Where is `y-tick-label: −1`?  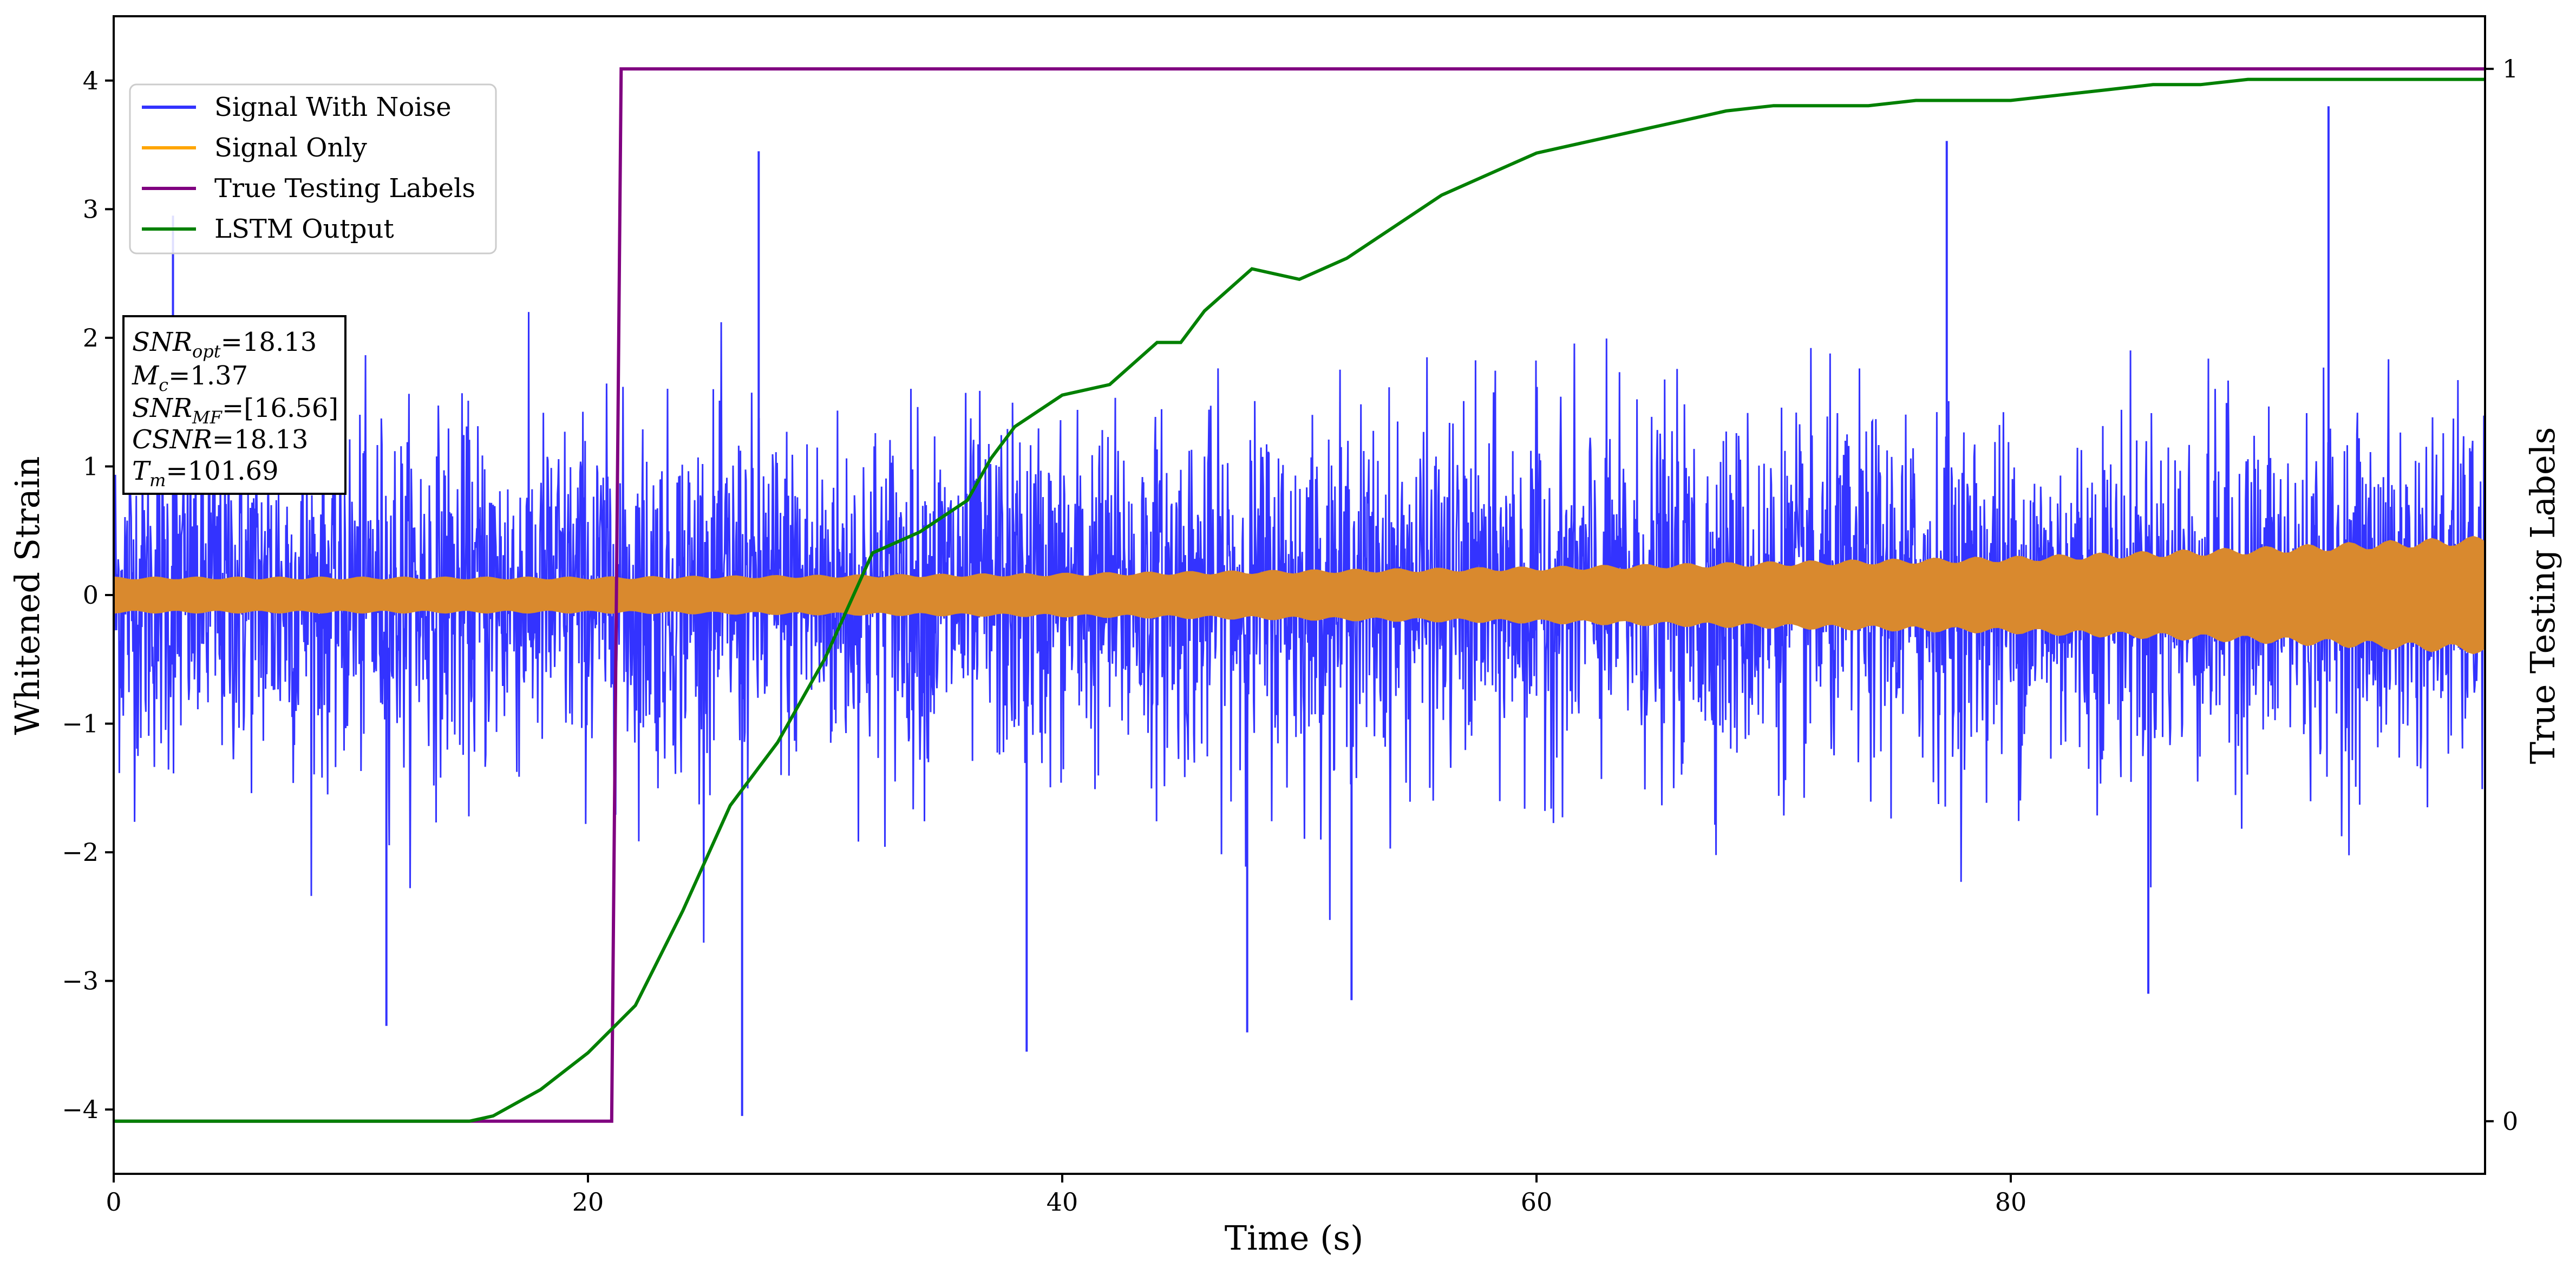
y-tick-label: −1 is located at coordinates (80, 724).